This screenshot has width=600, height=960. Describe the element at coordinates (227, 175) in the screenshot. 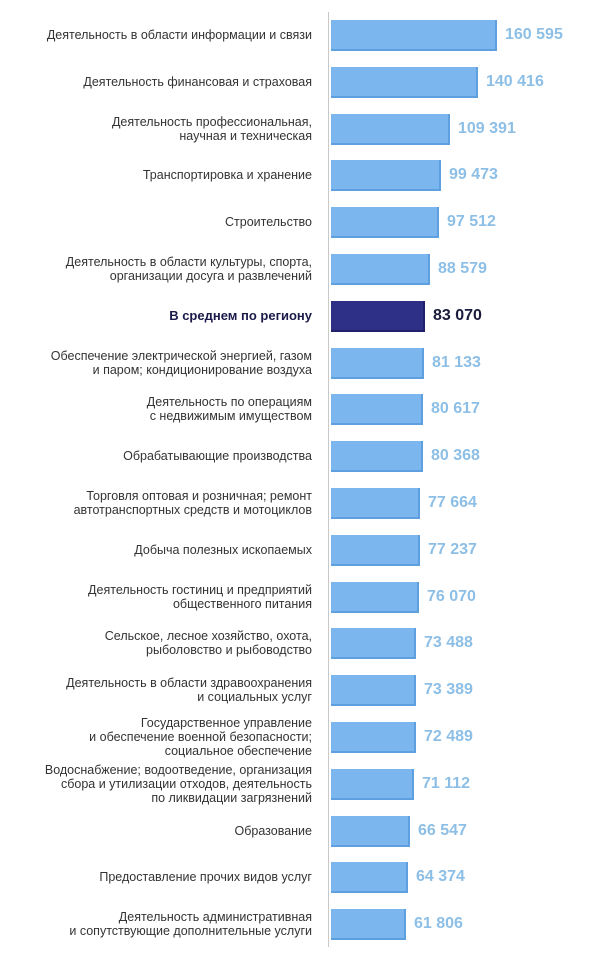

I see `category-label: Транспортировка и хранение` at that location.